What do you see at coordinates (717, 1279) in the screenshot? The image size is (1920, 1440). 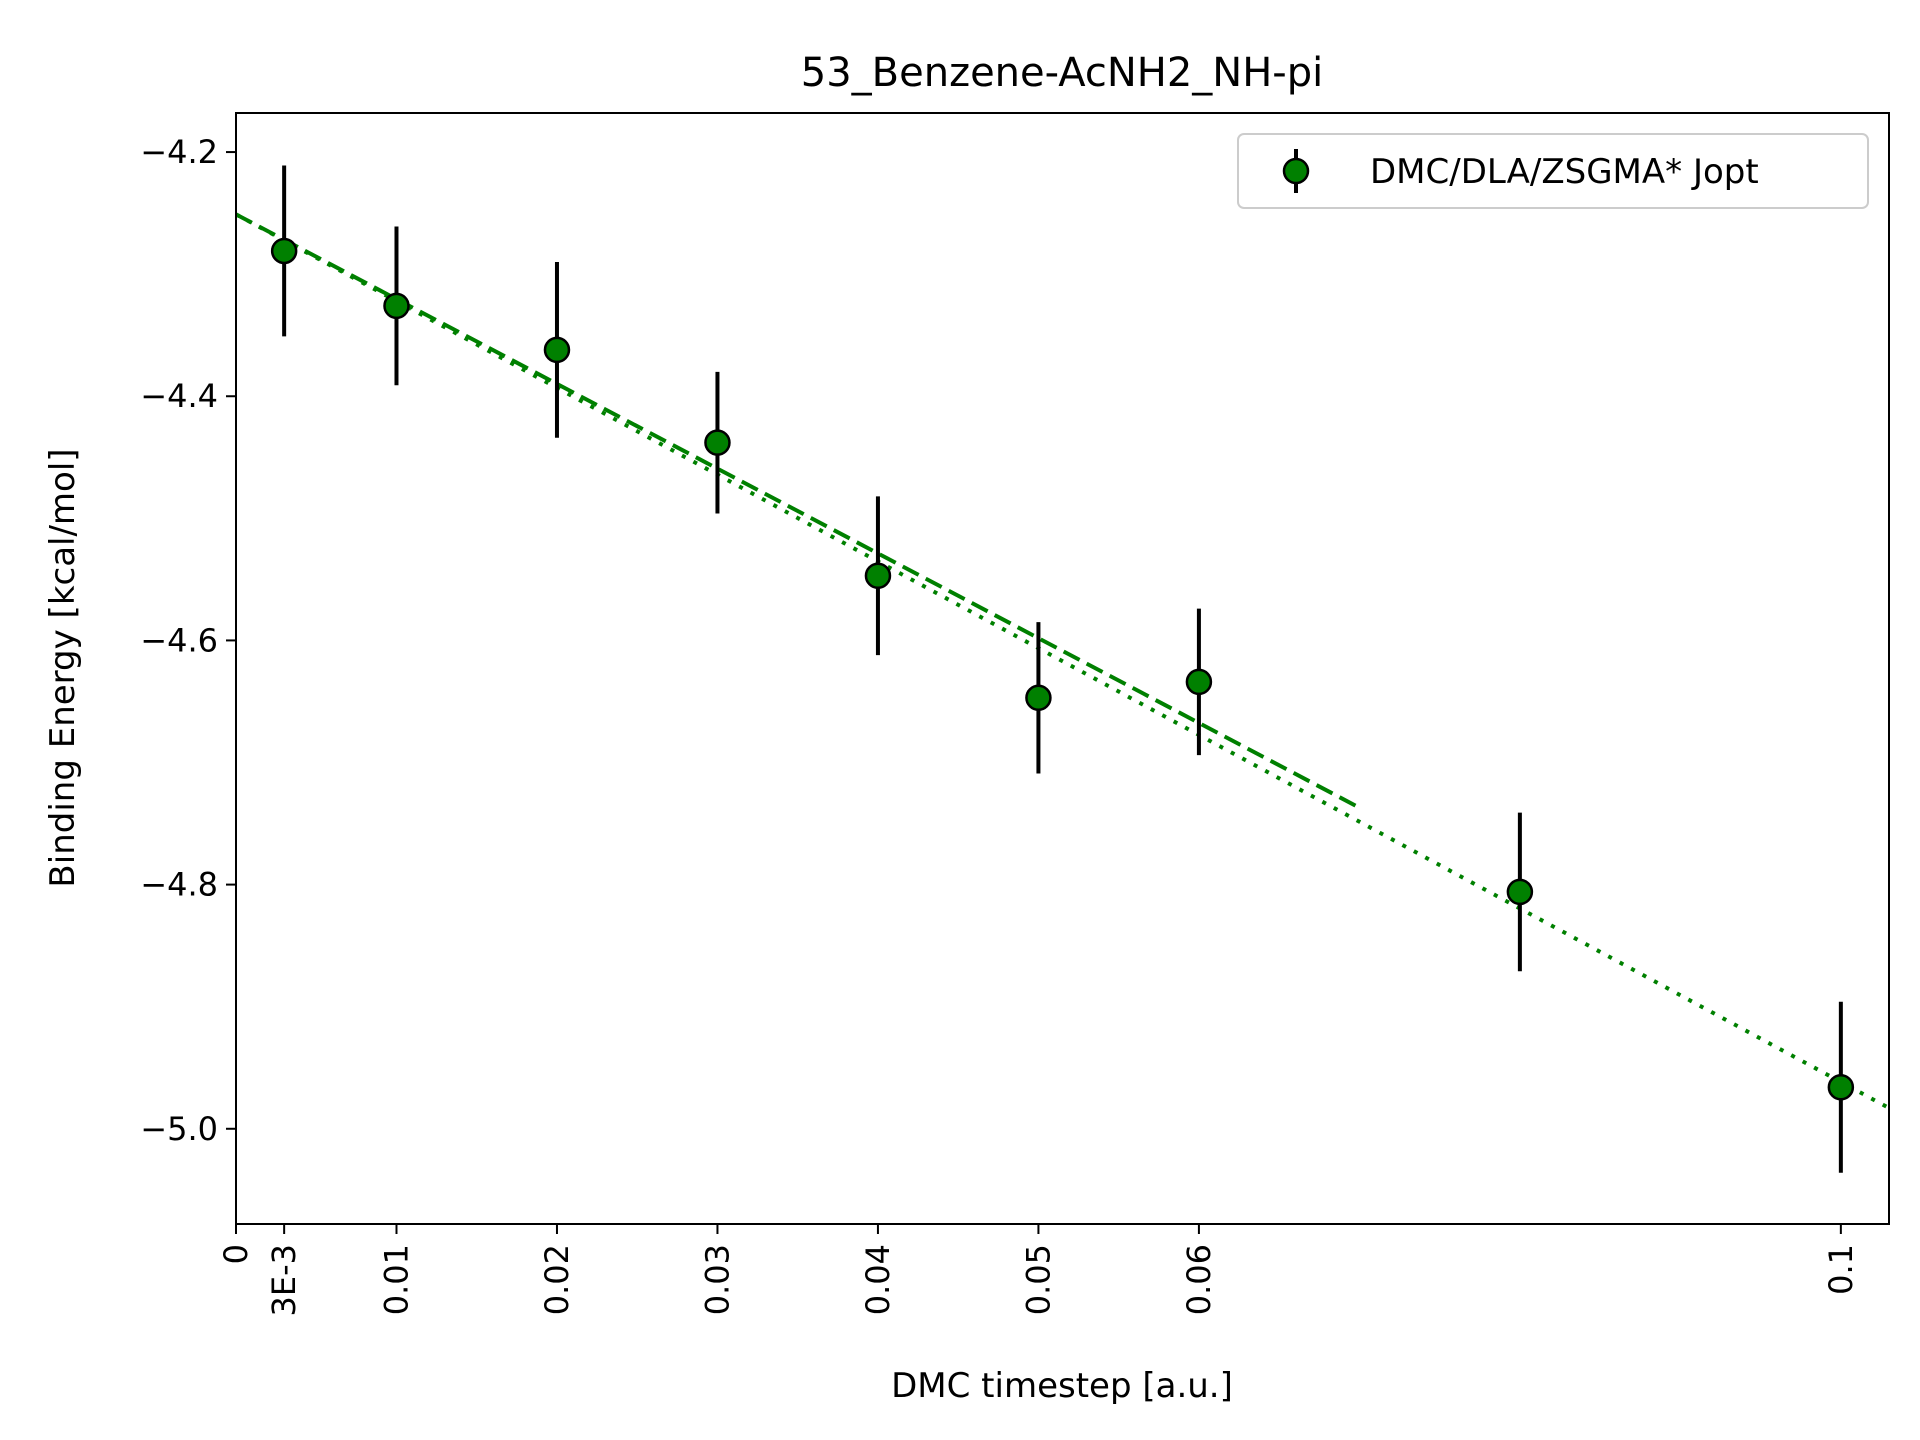 I see `x-tick-label: 0.03` at bounding box center [717, 1279].